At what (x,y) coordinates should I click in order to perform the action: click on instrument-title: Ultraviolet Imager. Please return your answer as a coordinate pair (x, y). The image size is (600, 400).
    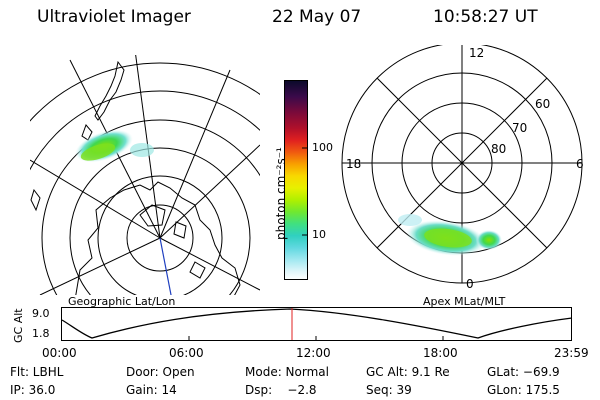
    Looking at the image, I should click on (114, 17).